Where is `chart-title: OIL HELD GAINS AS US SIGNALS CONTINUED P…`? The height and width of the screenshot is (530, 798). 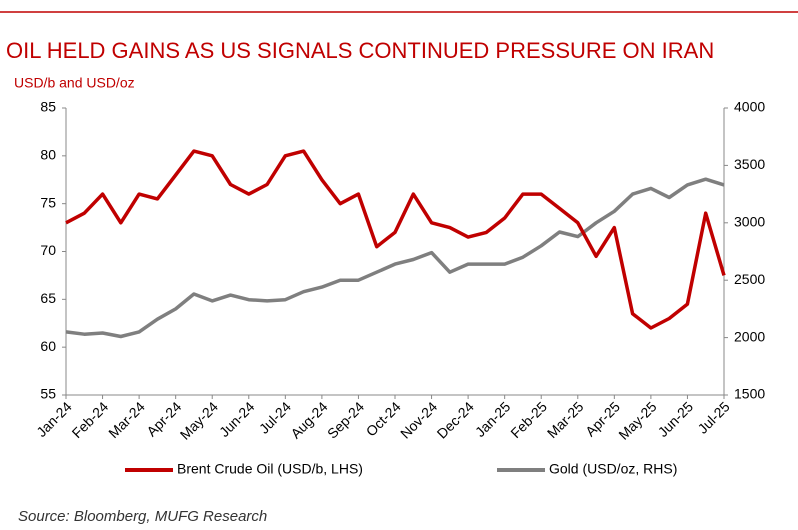
chart-title: OIL HELD GAINS AS US SIGNALS CONTINUED P… is located at coordinates (360, 50).